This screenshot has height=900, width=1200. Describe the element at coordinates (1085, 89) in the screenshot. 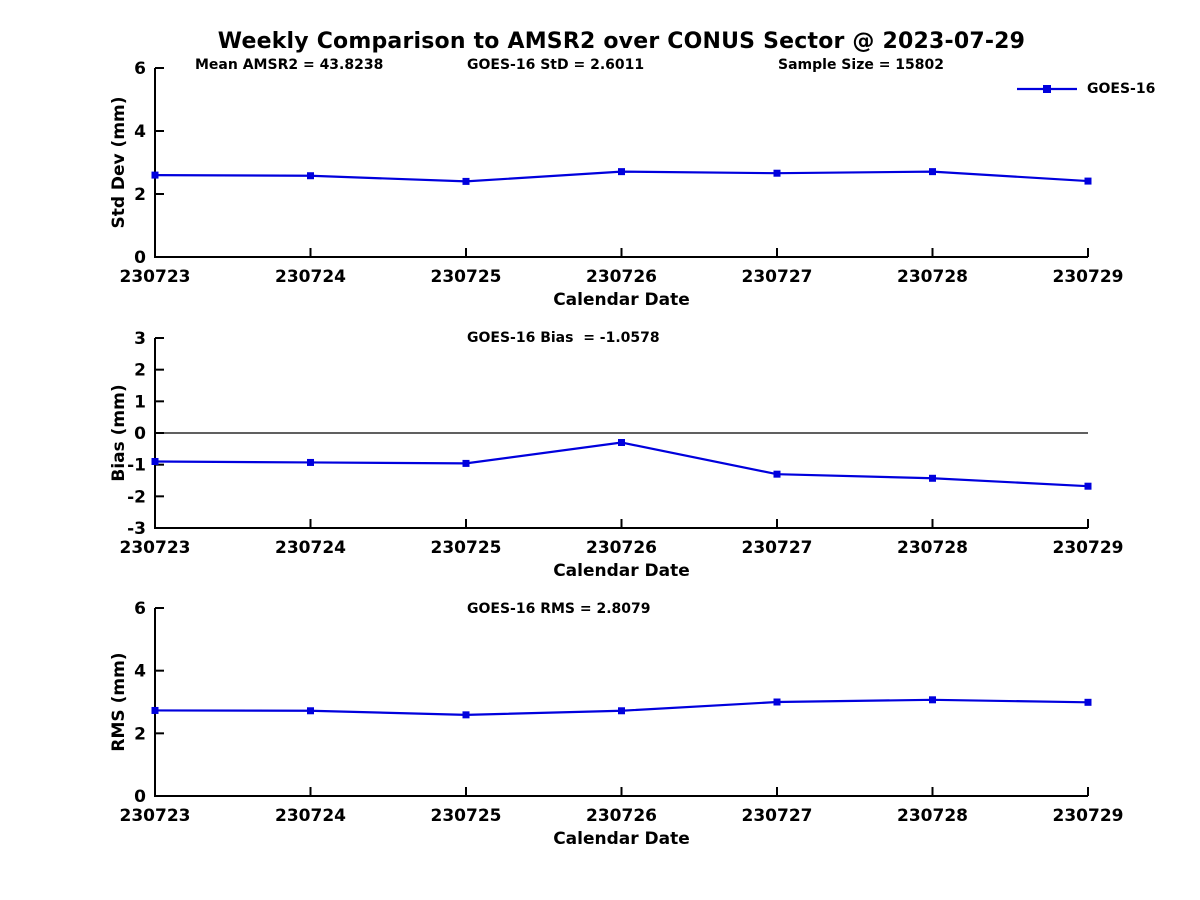

I see `legend: GOES-16` at that location.